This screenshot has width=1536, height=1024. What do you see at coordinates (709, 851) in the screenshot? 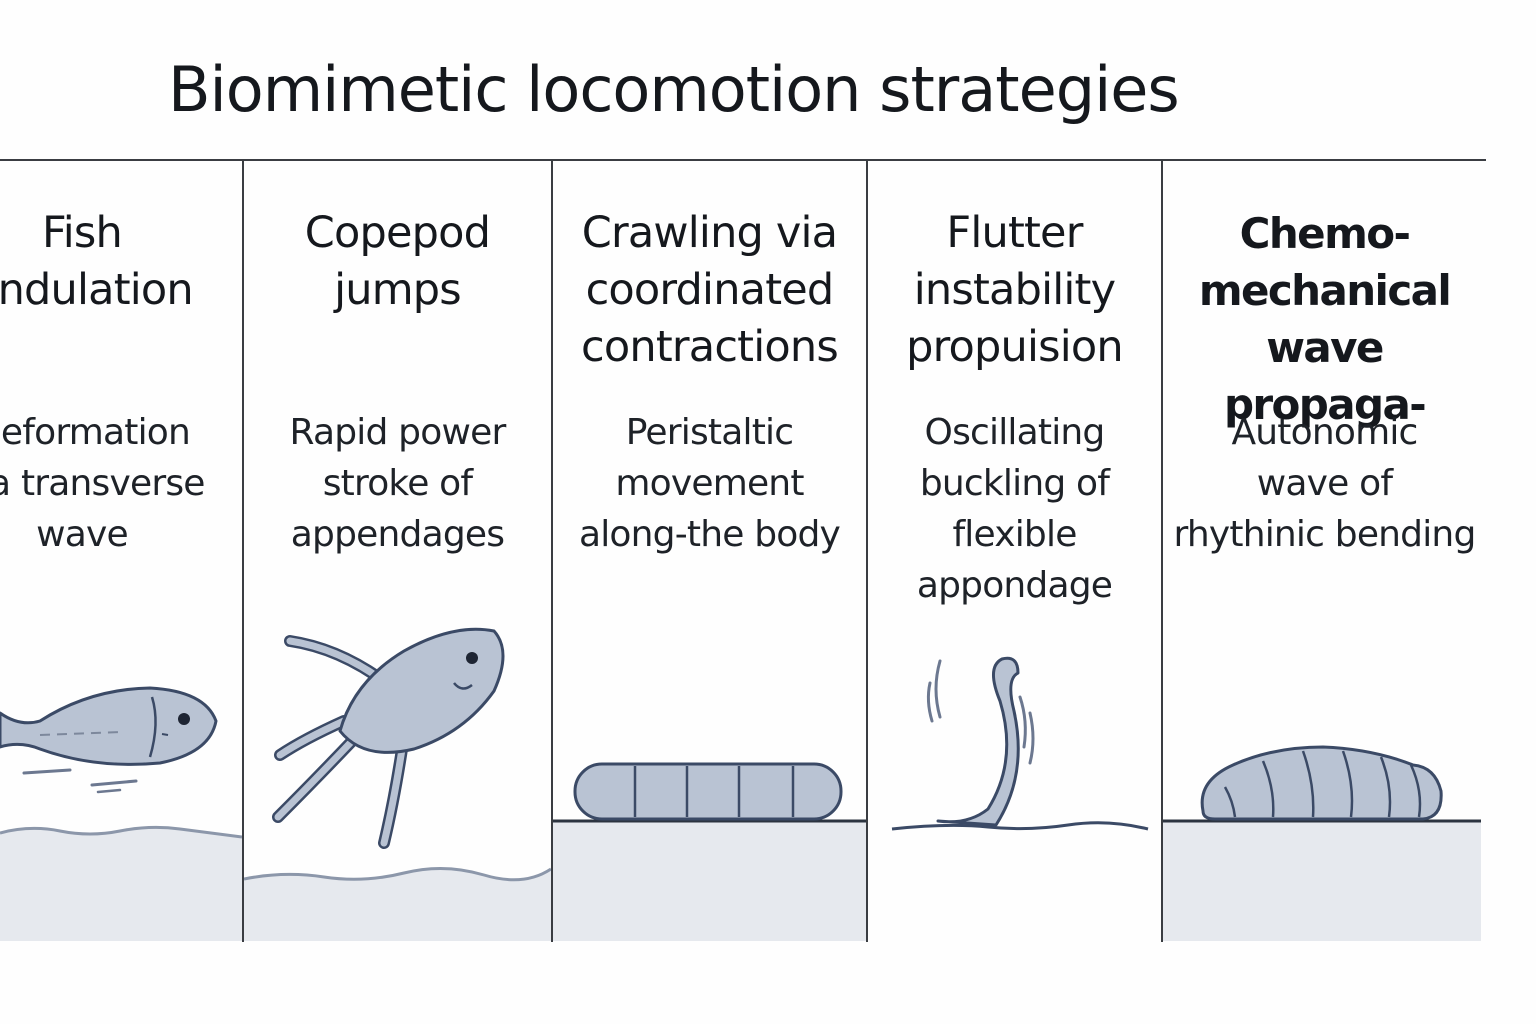
I see `segmented-crawler-icon` at bounding box center [709, 851].